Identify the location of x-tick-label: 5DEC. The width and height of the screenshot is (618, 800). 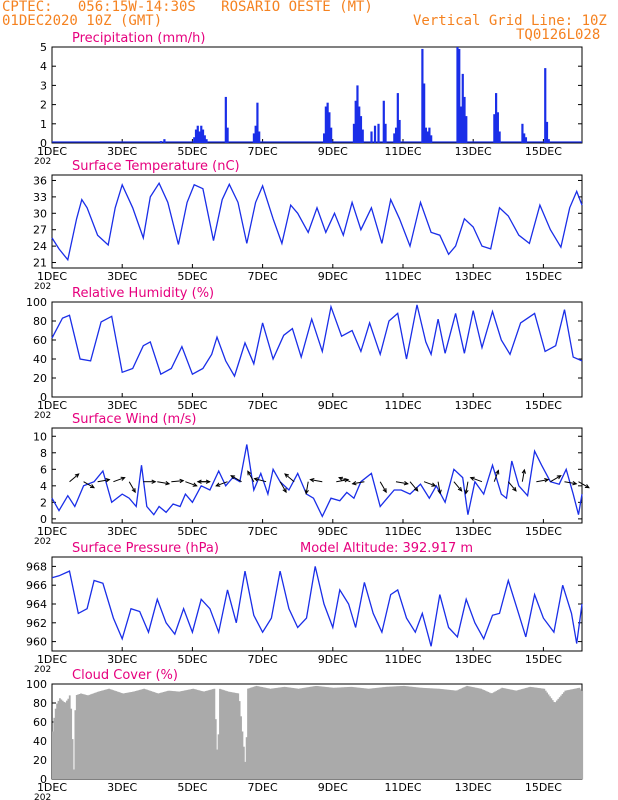
(192, 276).